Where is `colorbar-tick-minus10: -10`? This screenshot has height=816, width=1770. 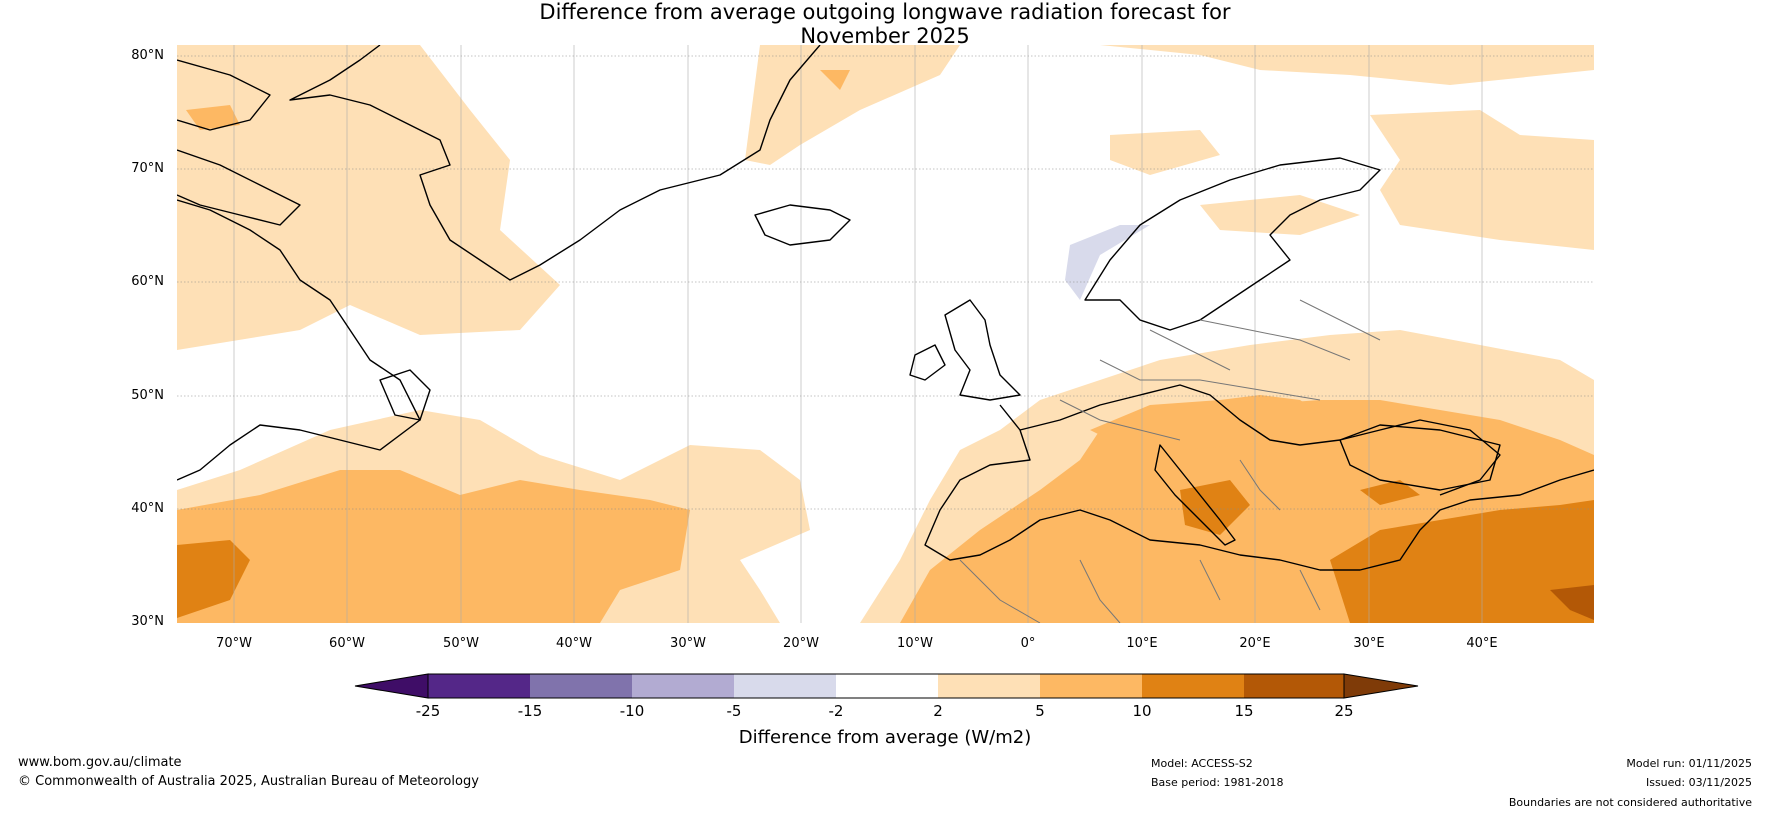
colorbar-tick-minus10: -10 is located at coordinates (632, 711).